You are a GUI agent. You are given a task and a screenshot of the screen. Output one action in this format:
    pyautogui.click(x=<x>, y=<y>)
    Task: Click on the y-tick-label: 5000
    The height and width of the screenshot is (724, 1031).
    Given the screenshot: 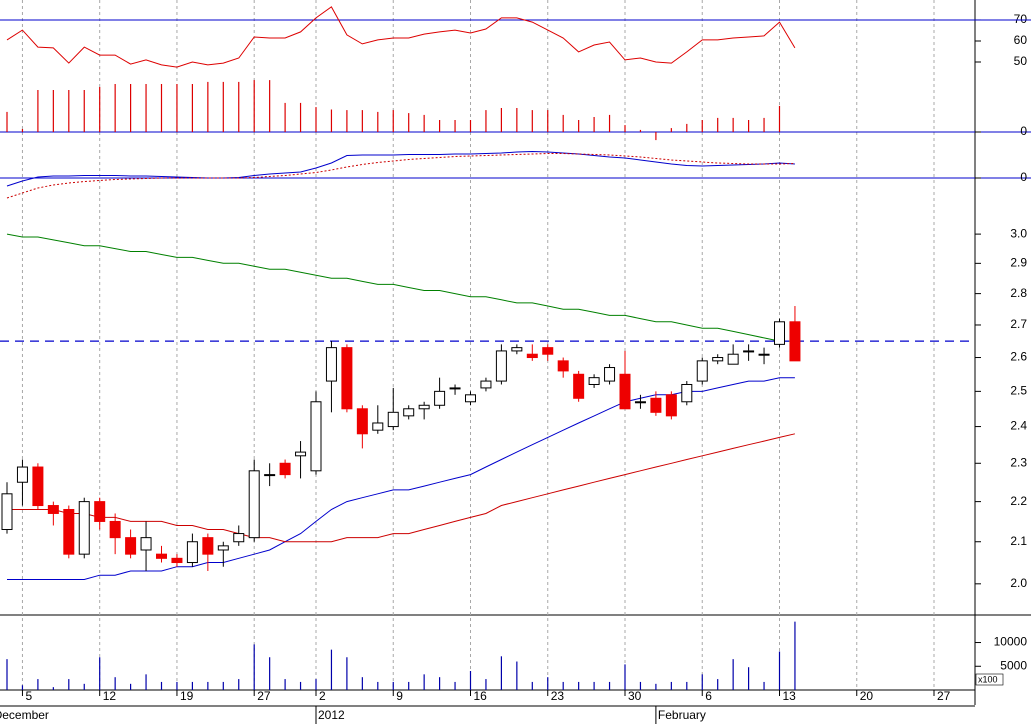 What is the action you would take?
    pyautogui.click(x=1013, y=665)
    